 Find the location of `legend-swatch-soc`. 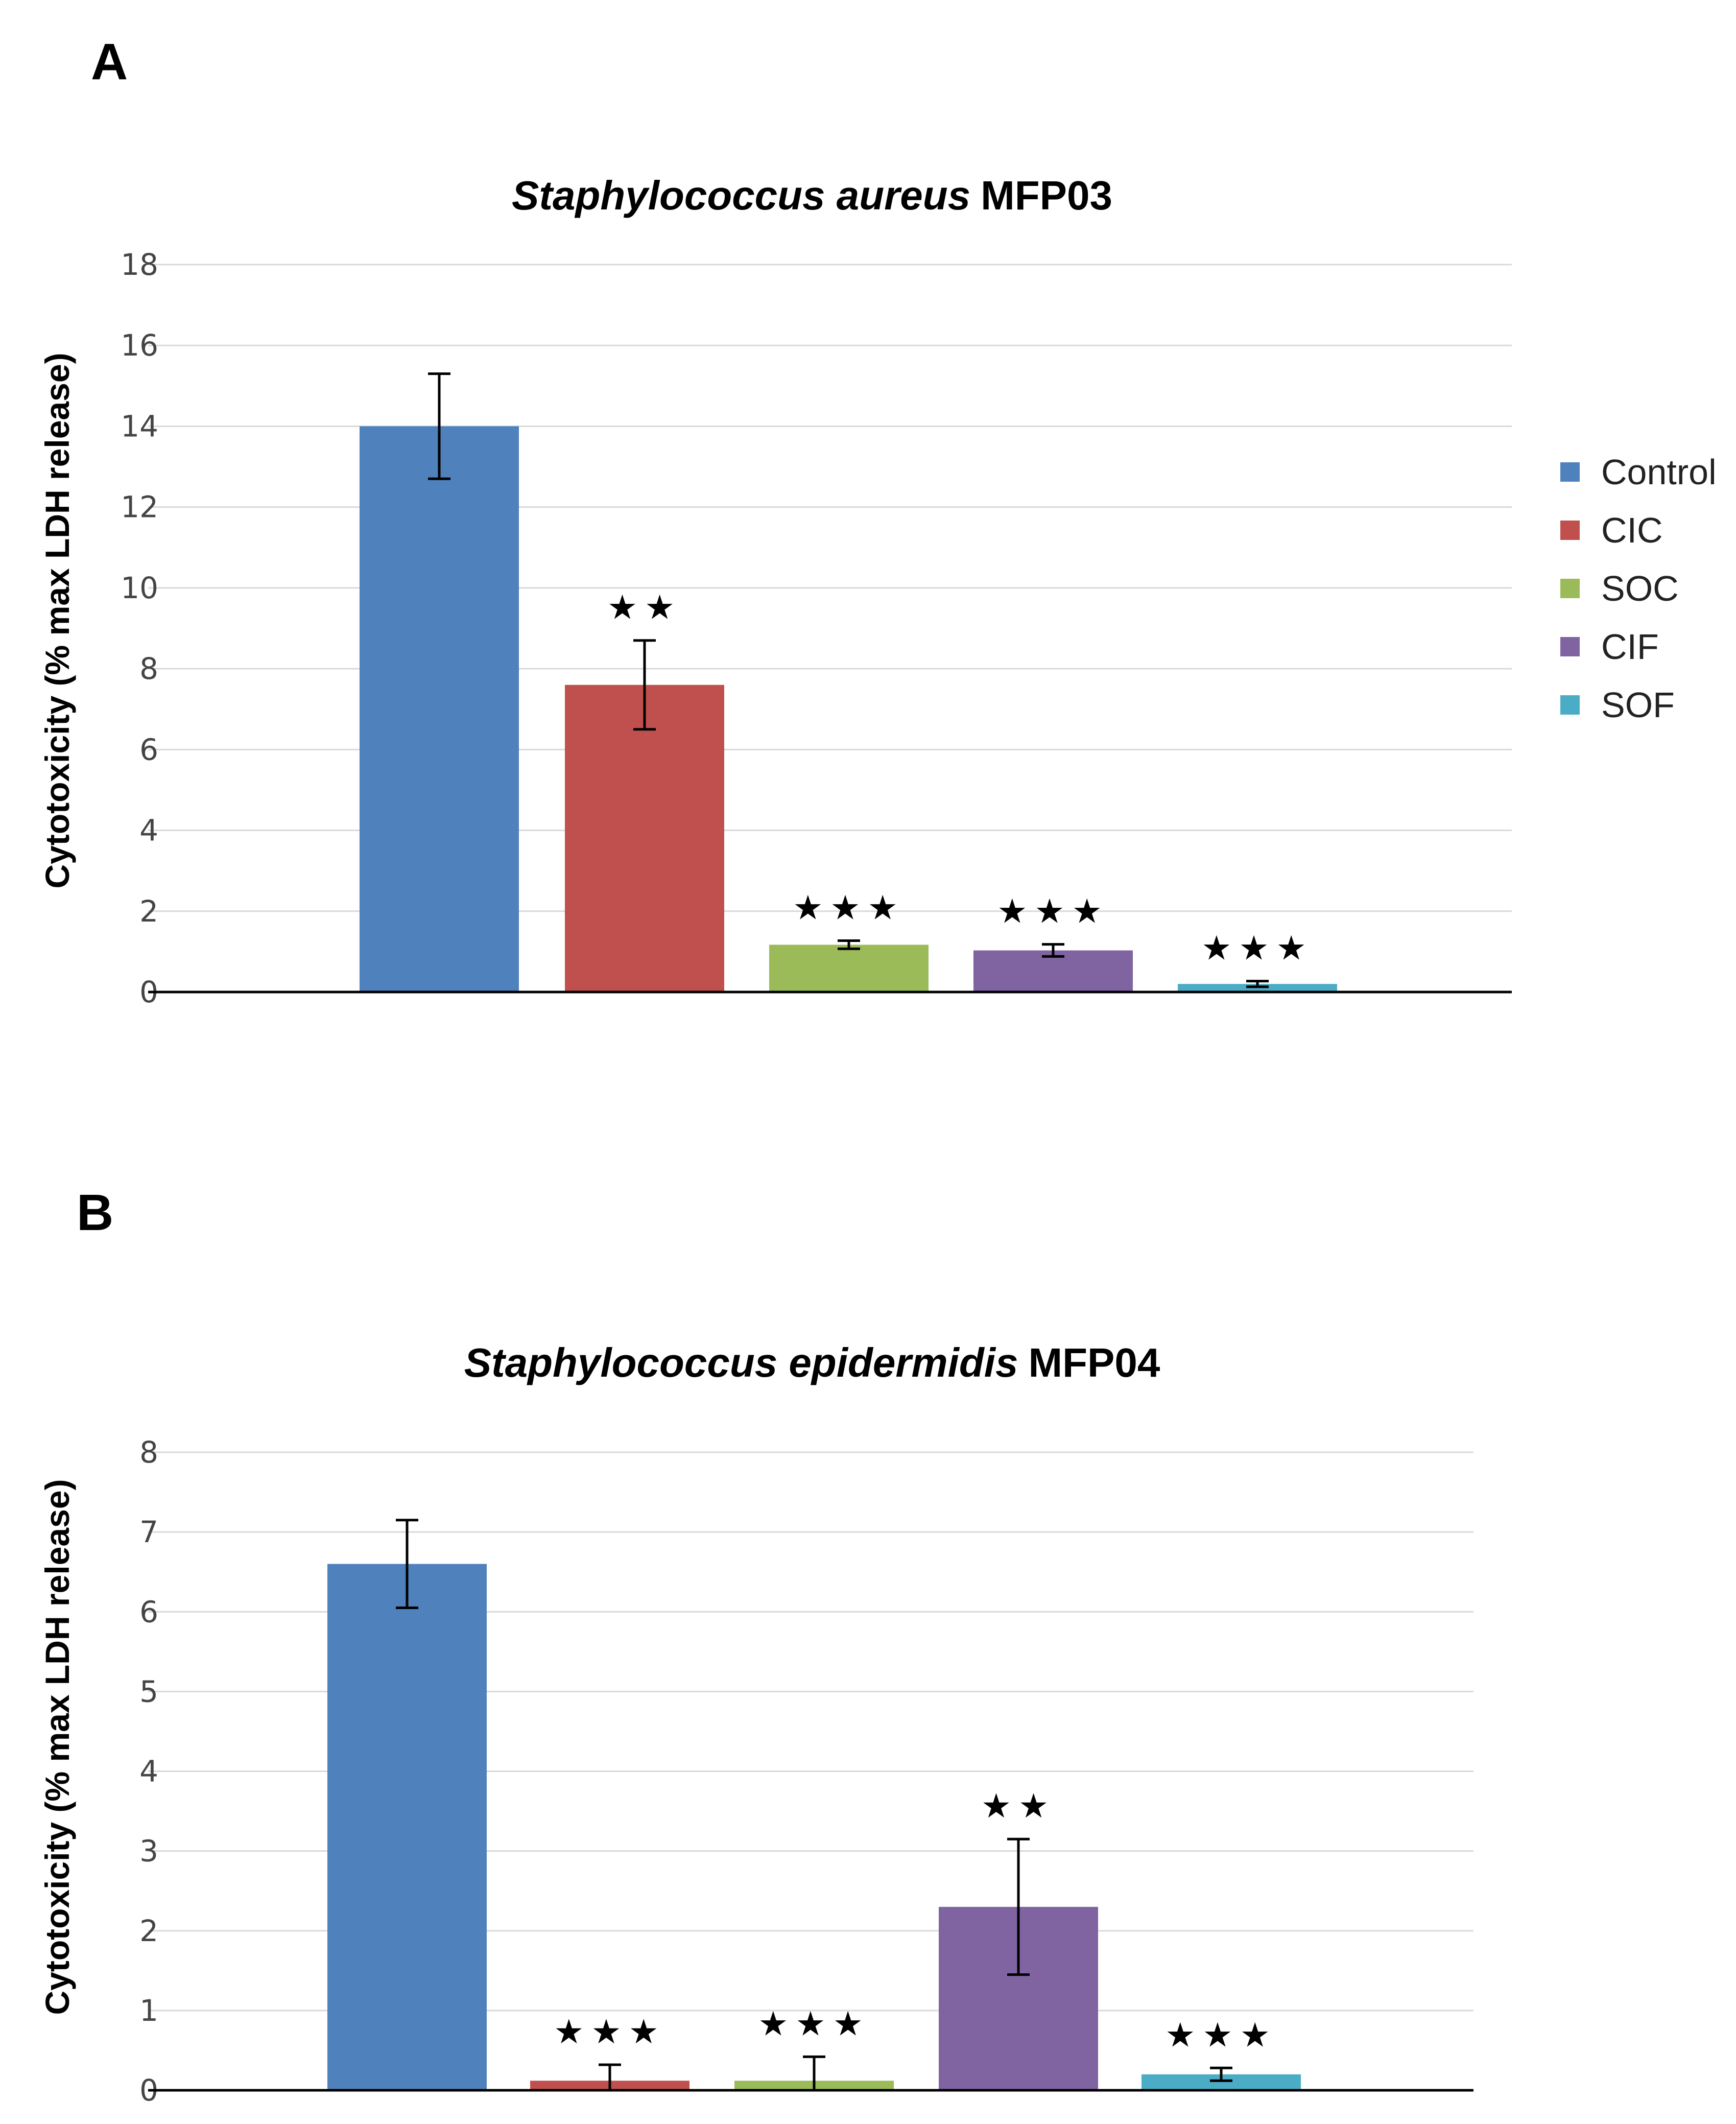

legend-swatch-soc is located at coordinates (1570, 588).